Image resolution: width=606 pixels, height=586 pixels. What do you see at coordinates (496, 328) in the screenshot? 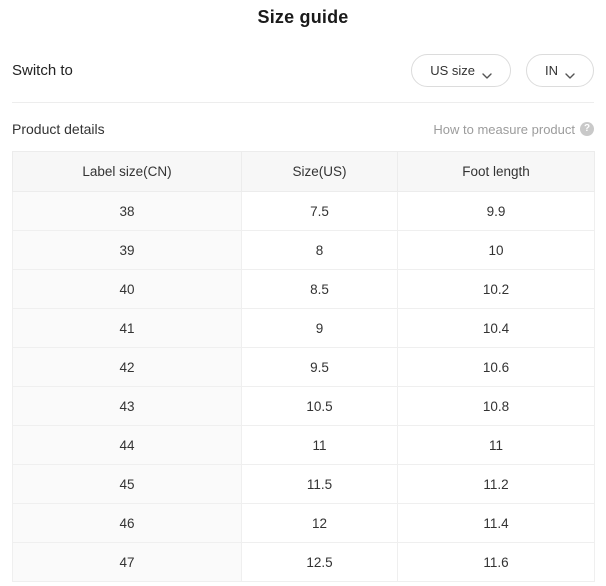
I see `cell-foot-length: 10.4` at bounding box center [496, 328].